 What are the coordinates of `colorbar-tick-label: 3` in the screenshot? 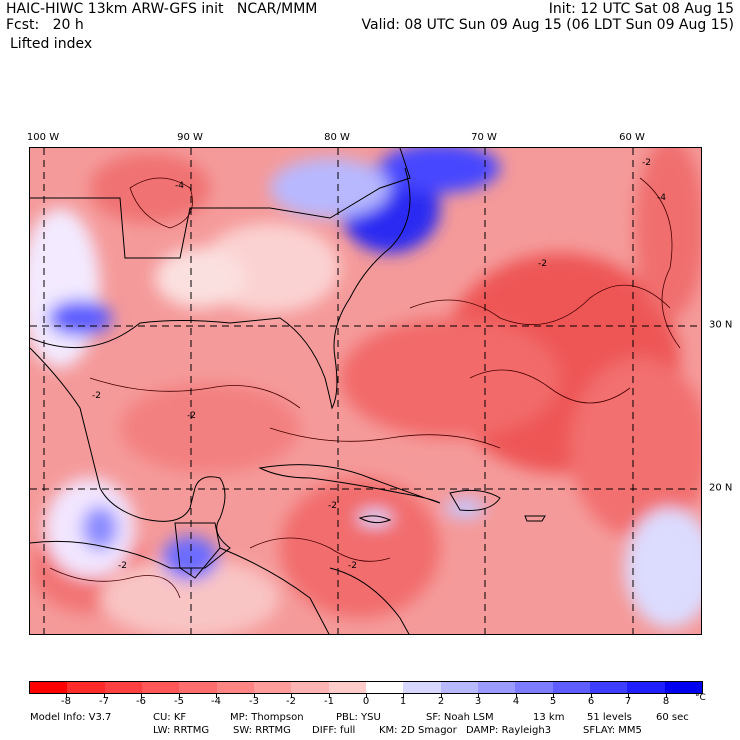 It's located at (478, 701).